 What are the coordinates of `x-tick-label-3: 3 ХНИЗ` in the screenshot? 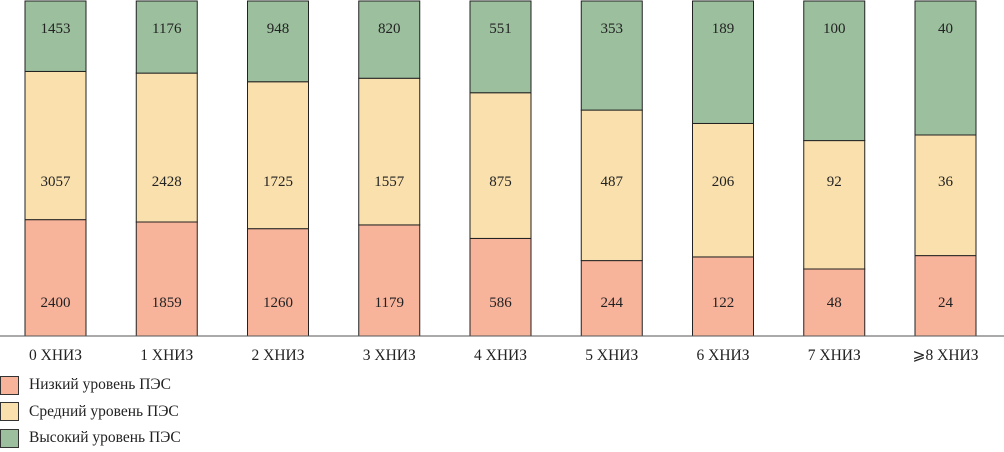 It's located at (389, 355).